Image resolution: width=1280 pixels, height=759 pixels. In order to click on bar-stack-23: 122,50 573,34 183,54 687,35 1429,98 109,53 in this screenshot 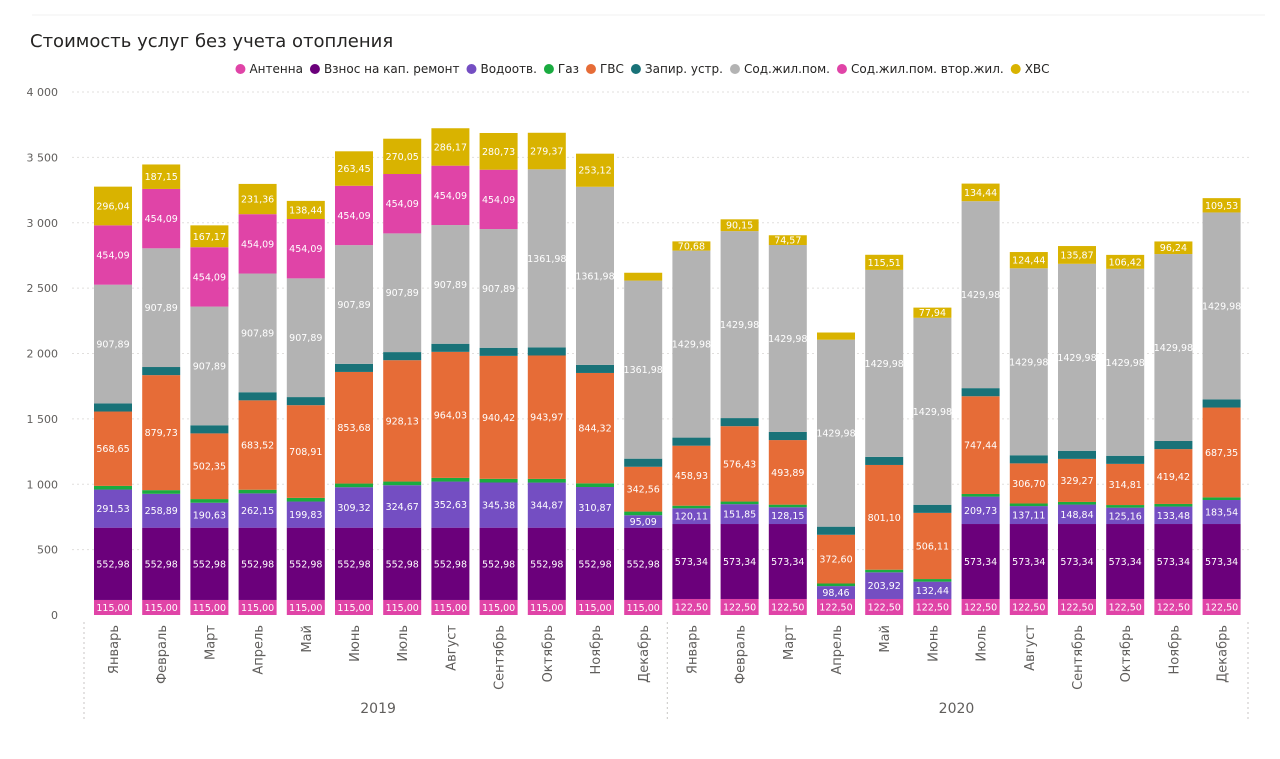, I will do `click(1221, 406)`.